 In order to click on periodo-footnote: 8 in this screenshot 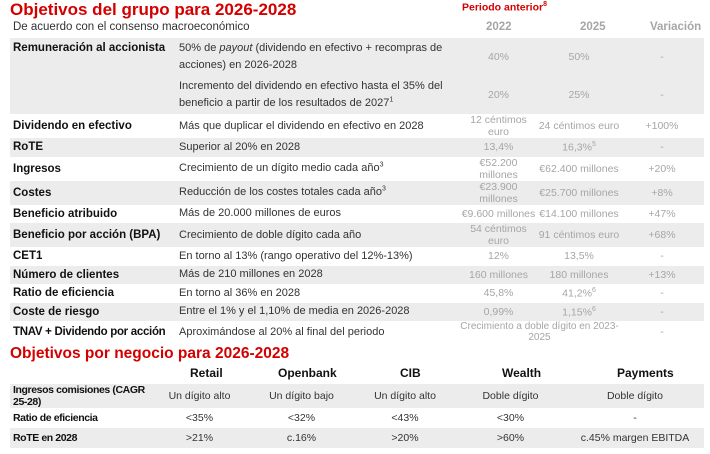, I will do `click(545, 4)`.